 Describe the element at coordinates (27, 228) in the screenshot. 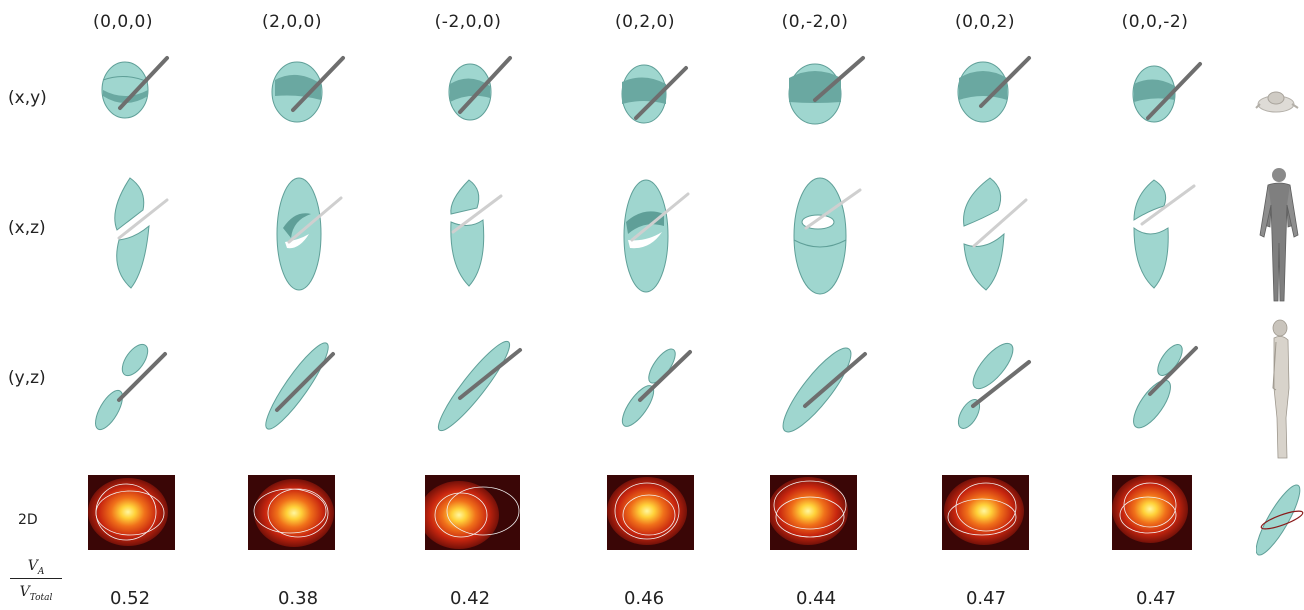

I see `row-label-xz: (x,z)` at that location.